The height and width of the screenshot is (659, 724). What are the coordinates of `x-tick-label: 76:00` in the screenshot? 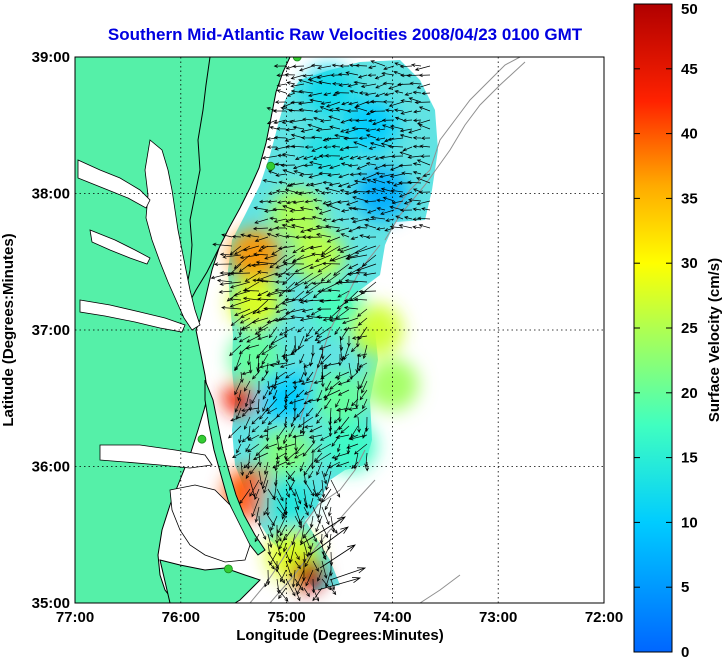 It's located at (181, 617).